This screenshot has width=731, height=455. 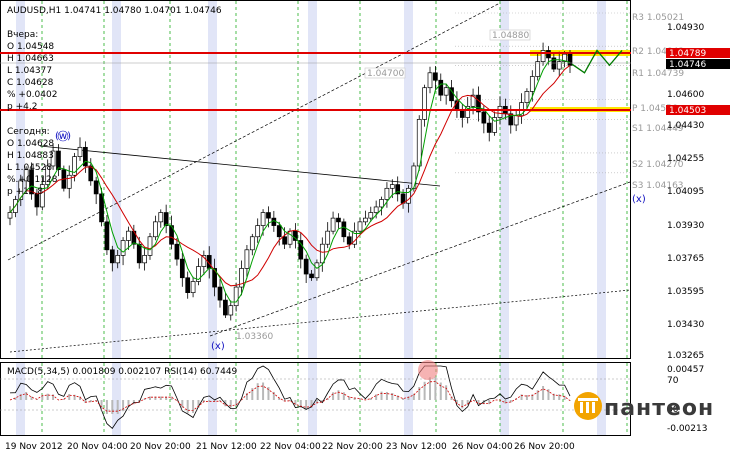 I want to click on price-tick: 1.03430, so click(x=685, y=325).